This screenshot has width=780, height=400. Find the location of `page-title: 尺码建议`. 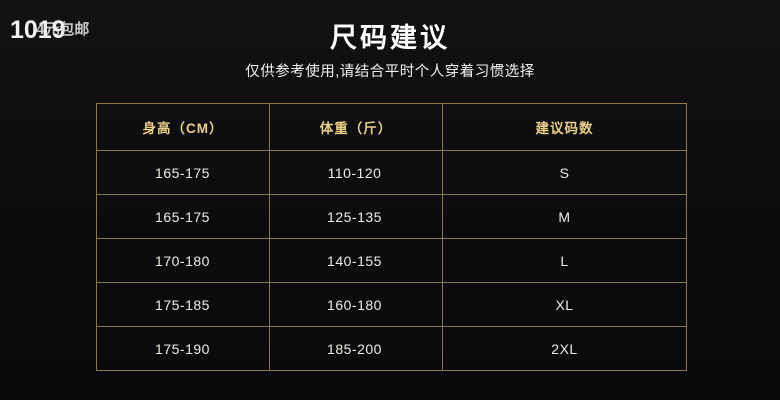

page-title: 尺码建议 is located at coordinates (390, 38).